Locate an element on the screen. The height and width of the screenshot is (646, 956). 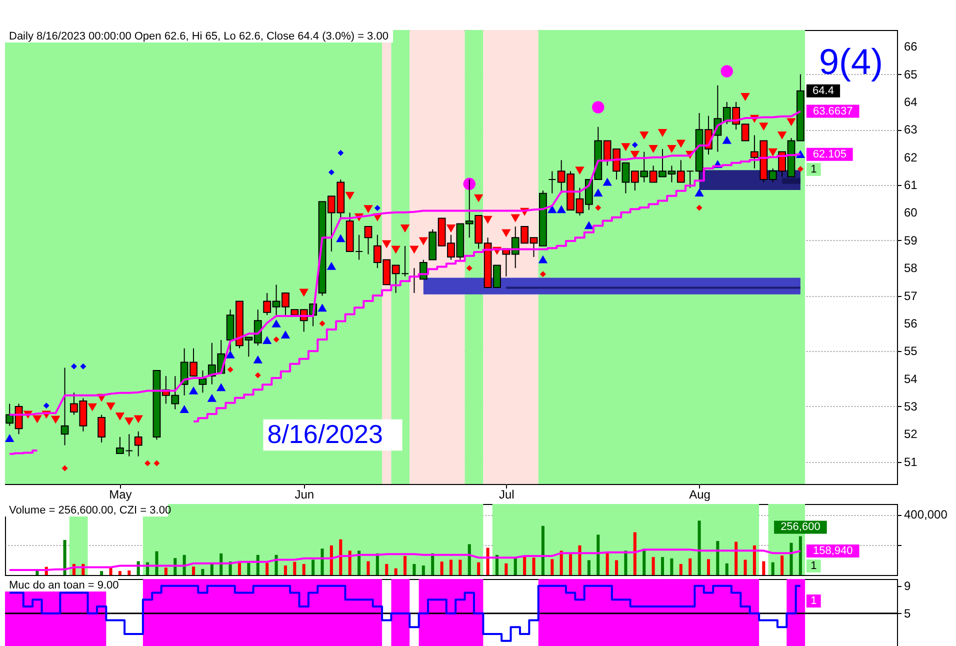
y-tick-label: 5 is located at coordinates (907, 613).